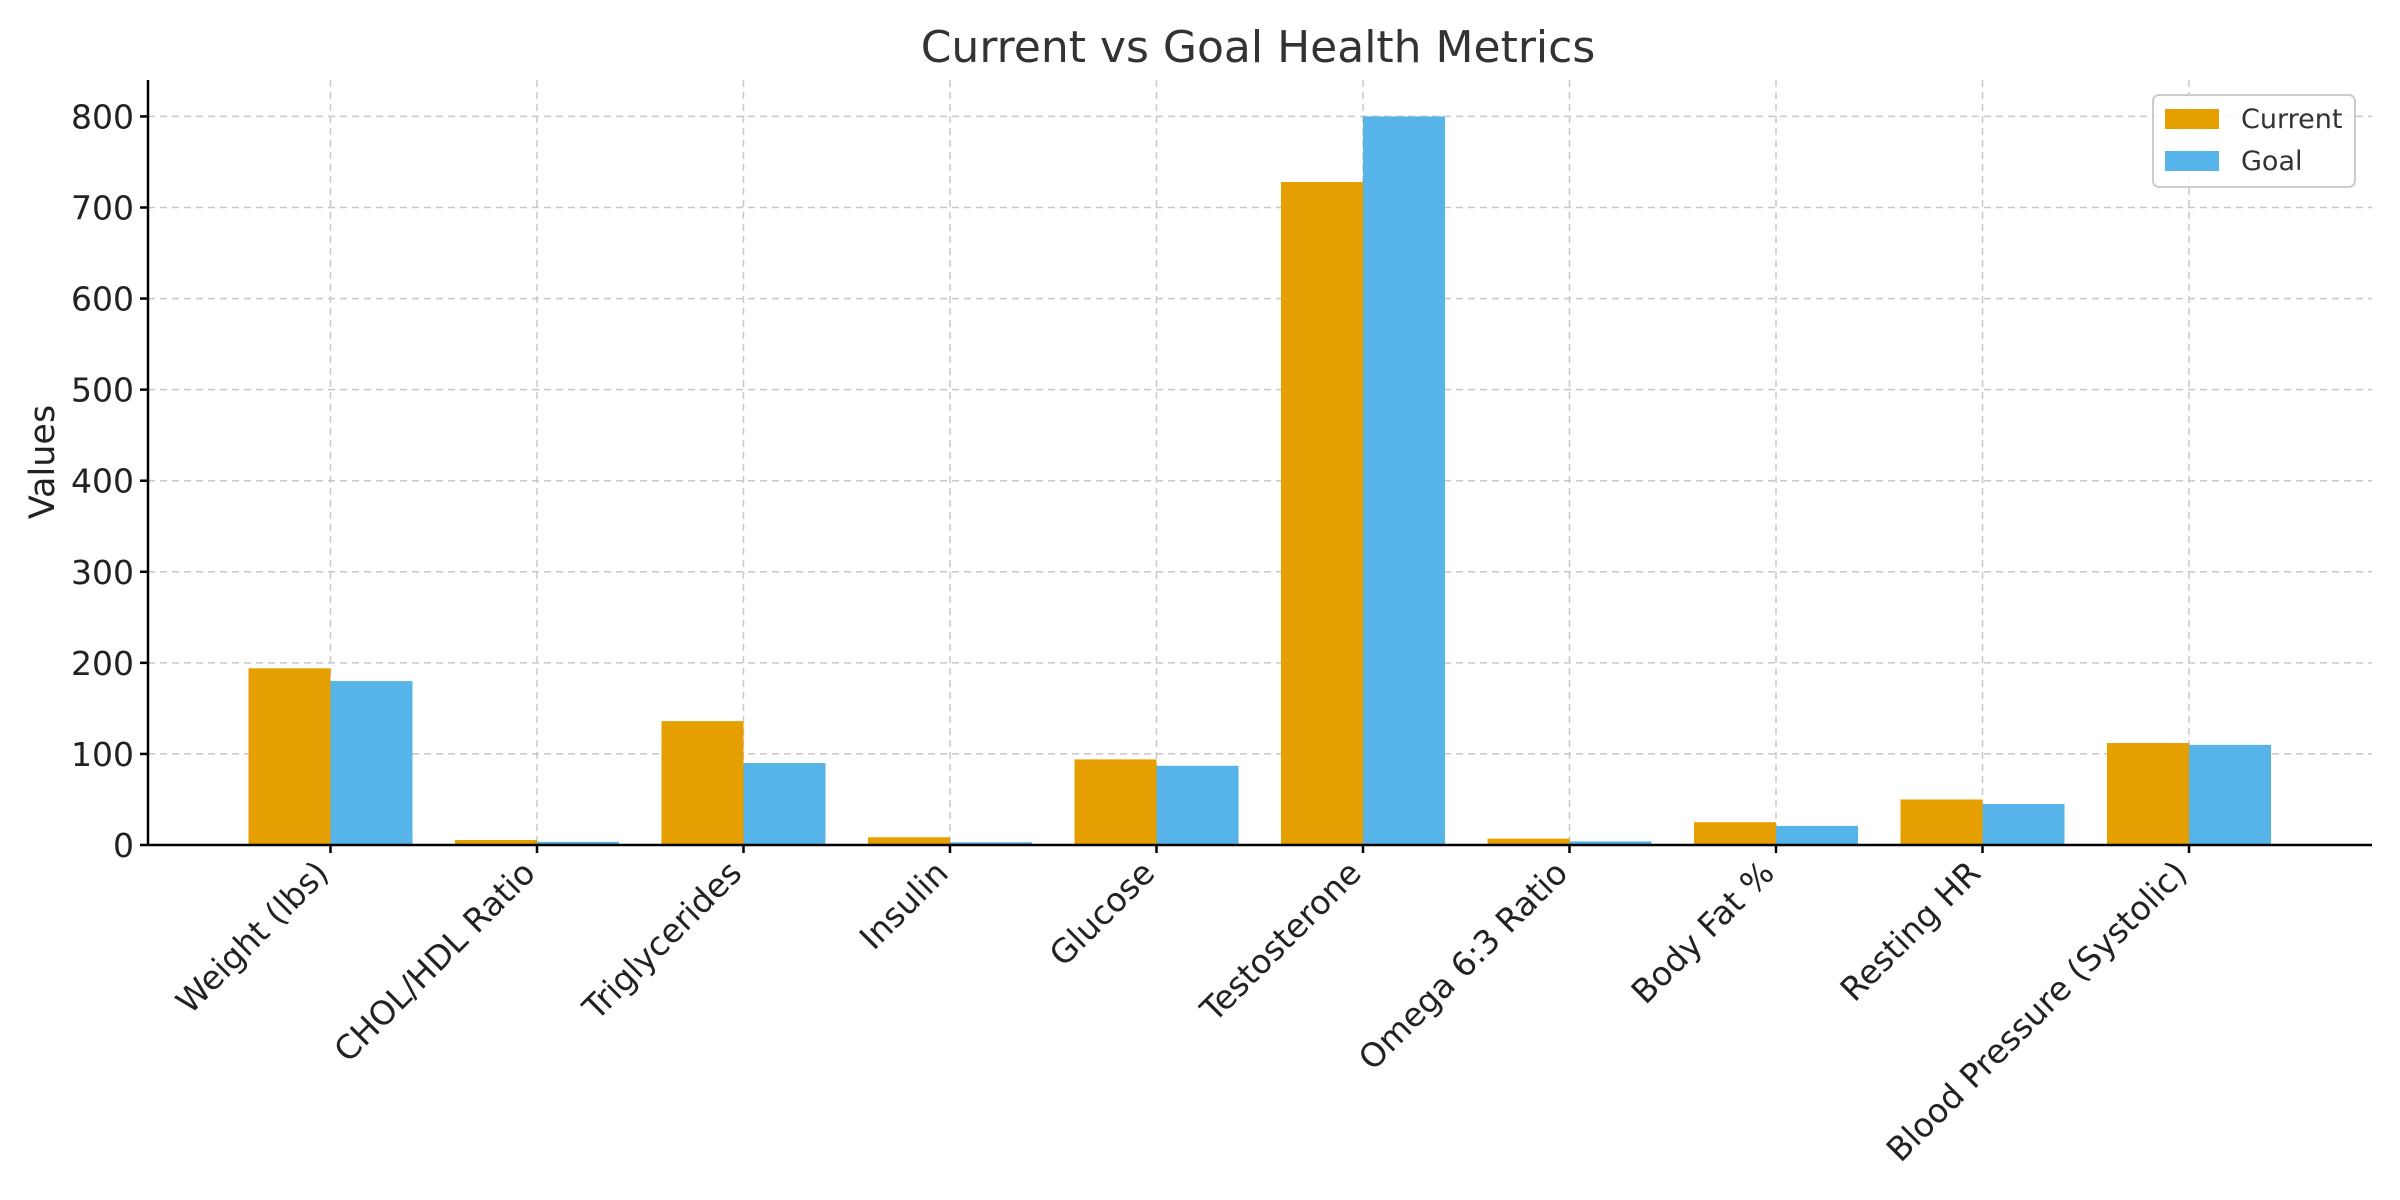 This screenshot has height=1200, width=2400. What do you see at coordinates (2192, 119) in the screenshot?
I see `legend-swatch-current` at bounding box center [2192, 119].